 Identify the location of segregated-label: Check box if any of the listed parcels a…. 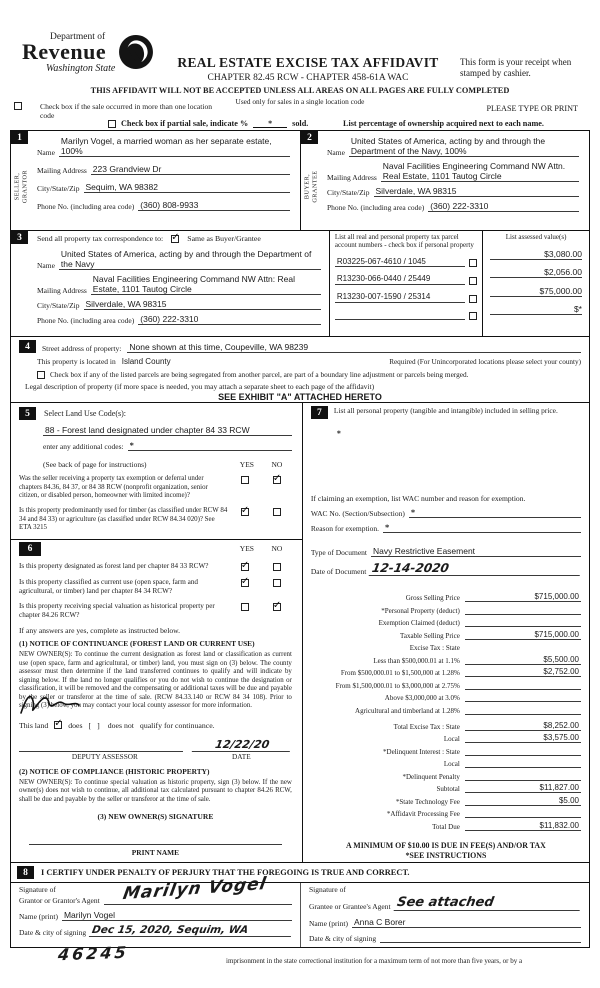
(259, 374).